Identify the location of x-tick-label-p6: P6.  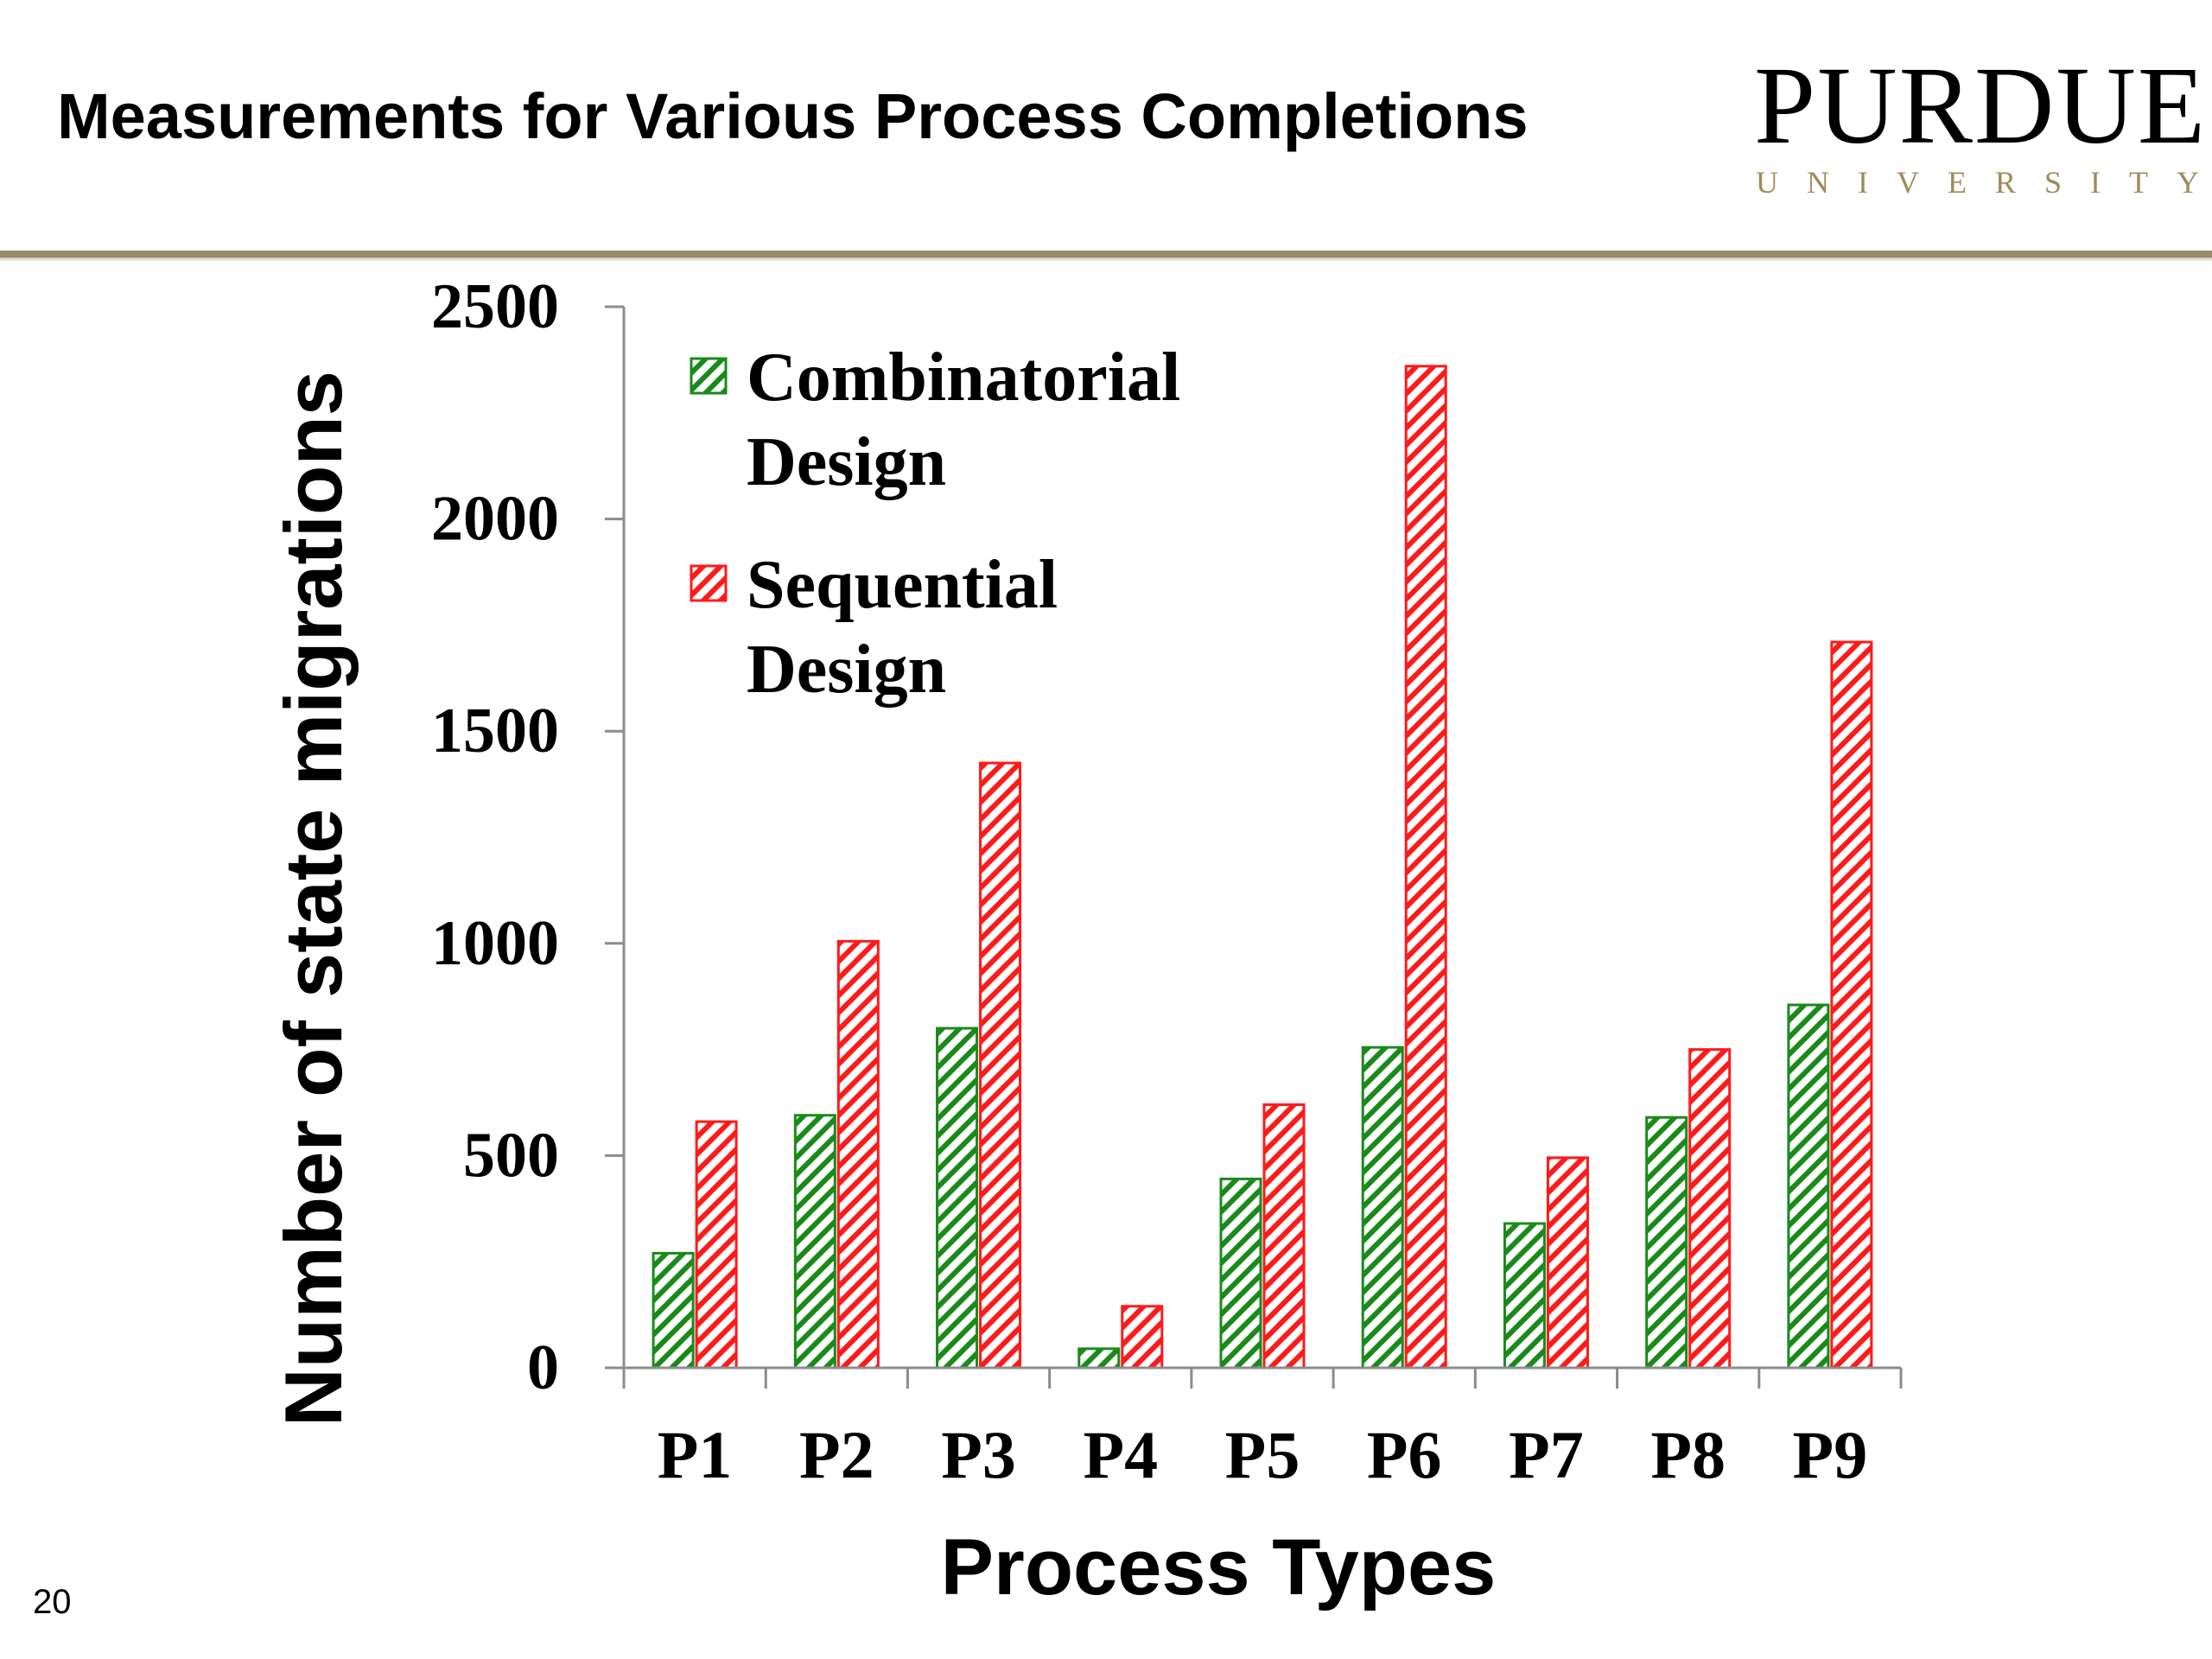
(1404, 1454).